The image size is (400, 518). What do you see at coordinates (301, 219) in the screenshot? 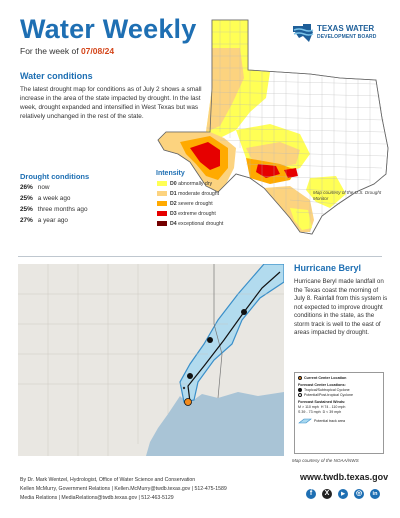
I see `d0-valley` at bounding box center [301, 219].